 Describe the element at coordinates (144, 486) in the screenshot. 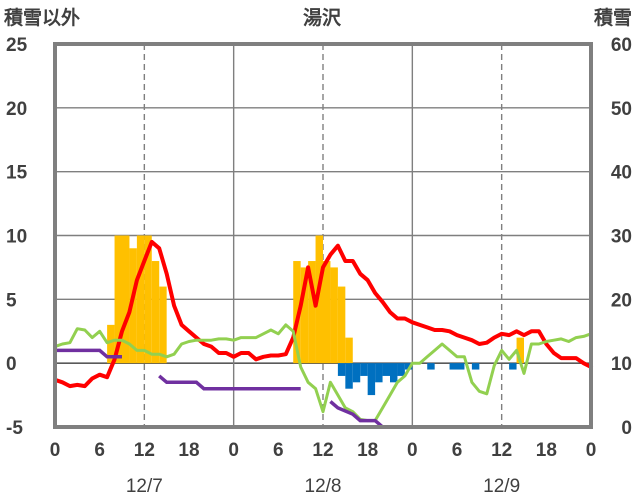

I see `date-label: 12/7` at that location.